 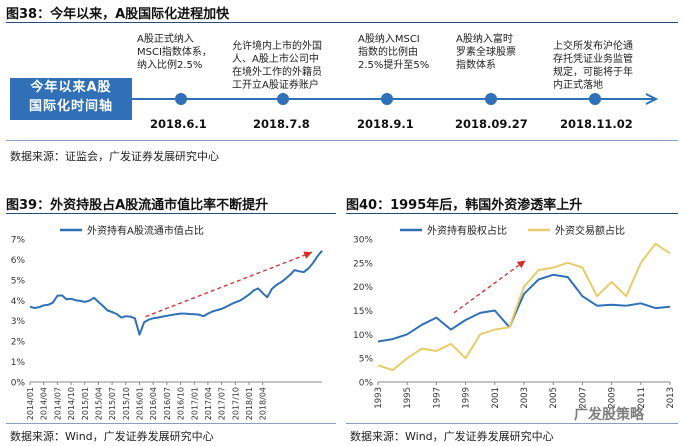 What do you see at coordinates (118, 14) in the screenshot?
I see `fig38-title: 图38：今年以来，A股国际化进程加快` at bounding box center [118, 14].